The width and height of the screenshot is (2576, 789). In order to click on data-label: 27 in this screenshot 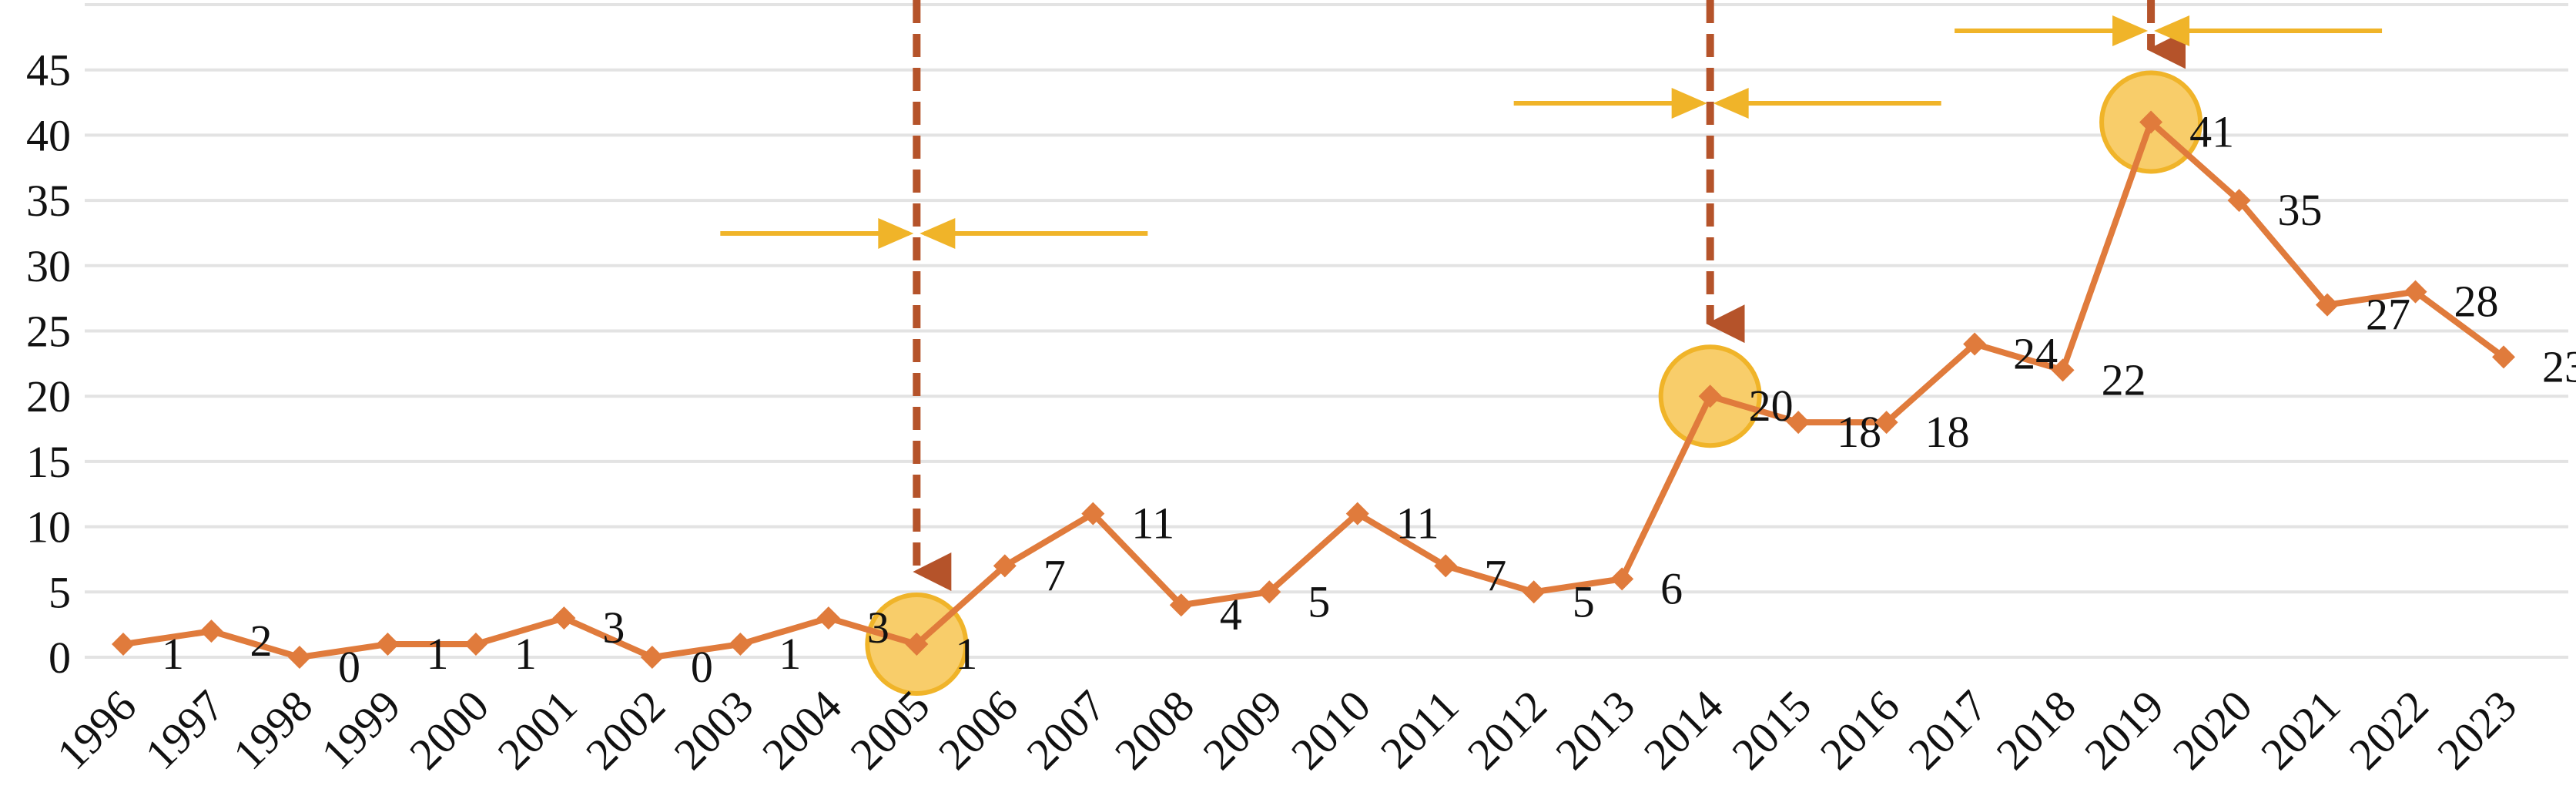, I will do `click(2388, 315)`.